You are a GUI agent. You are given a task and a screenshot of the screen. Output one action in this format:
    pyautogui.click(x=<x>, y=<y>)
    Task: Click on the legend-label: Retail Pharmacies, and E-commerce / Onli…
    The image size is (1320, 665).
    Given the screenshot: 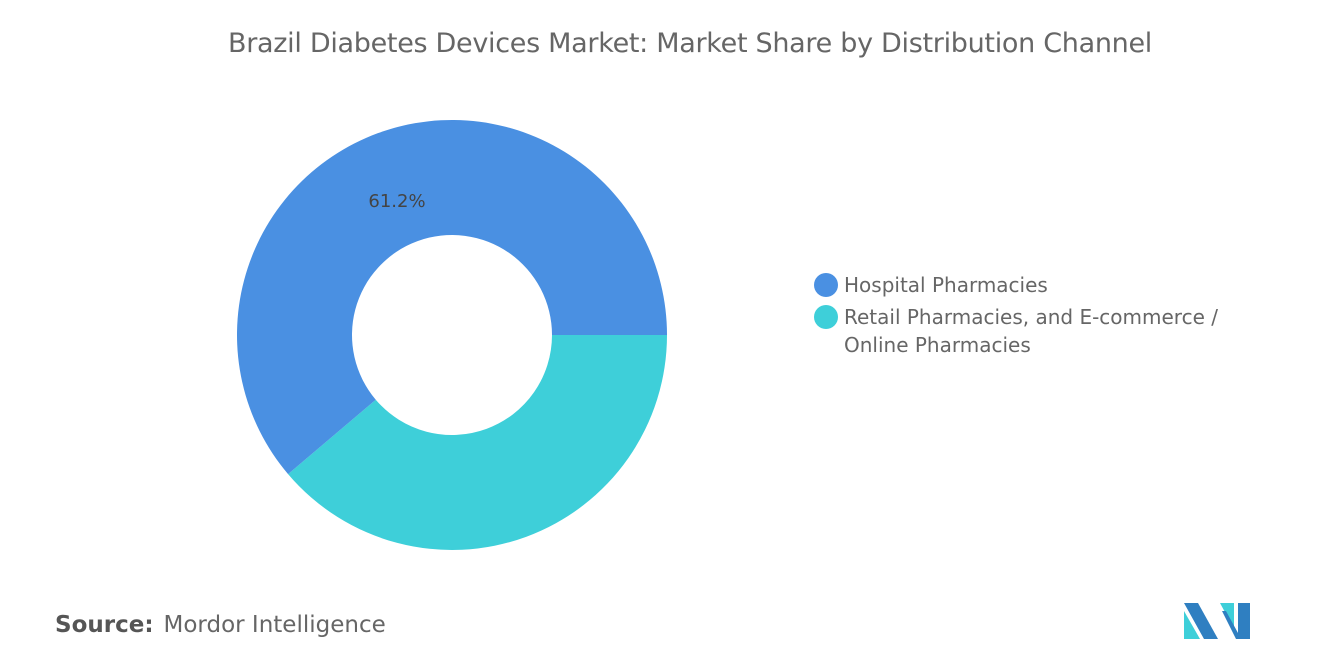 What is the action you would take?
    pyautogui.click(x=1031, y=331)
    